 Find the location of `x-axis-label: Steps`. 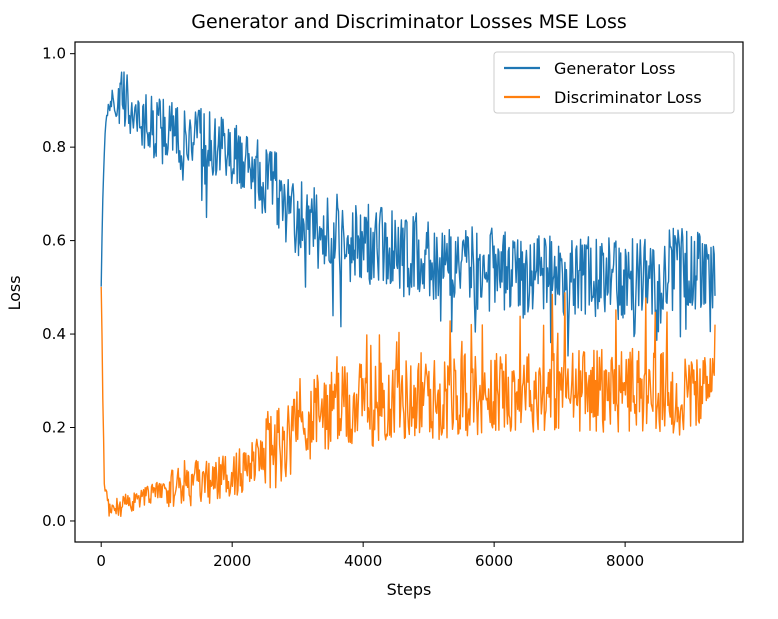

x-axis-label: Steps is located at coordinates (409, 589).